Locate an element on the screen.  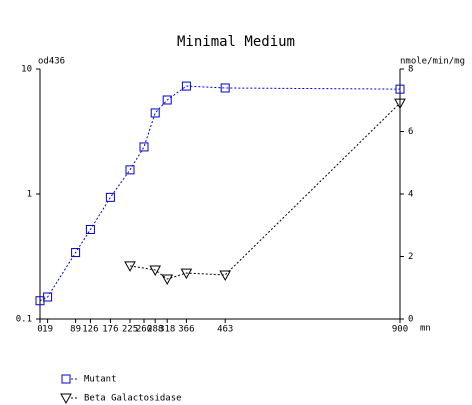
x-tick-label: 260 is located at coordinates (144, 330).